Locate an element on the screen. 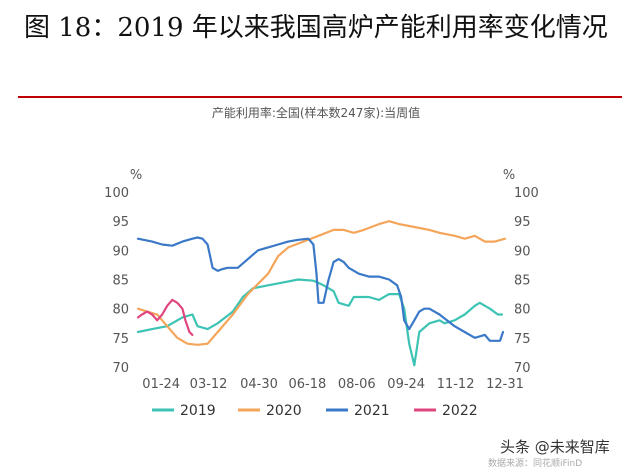 This screenshot has height=472, width=632. y-tick-right: 85 is located at coordinates (522, 281).